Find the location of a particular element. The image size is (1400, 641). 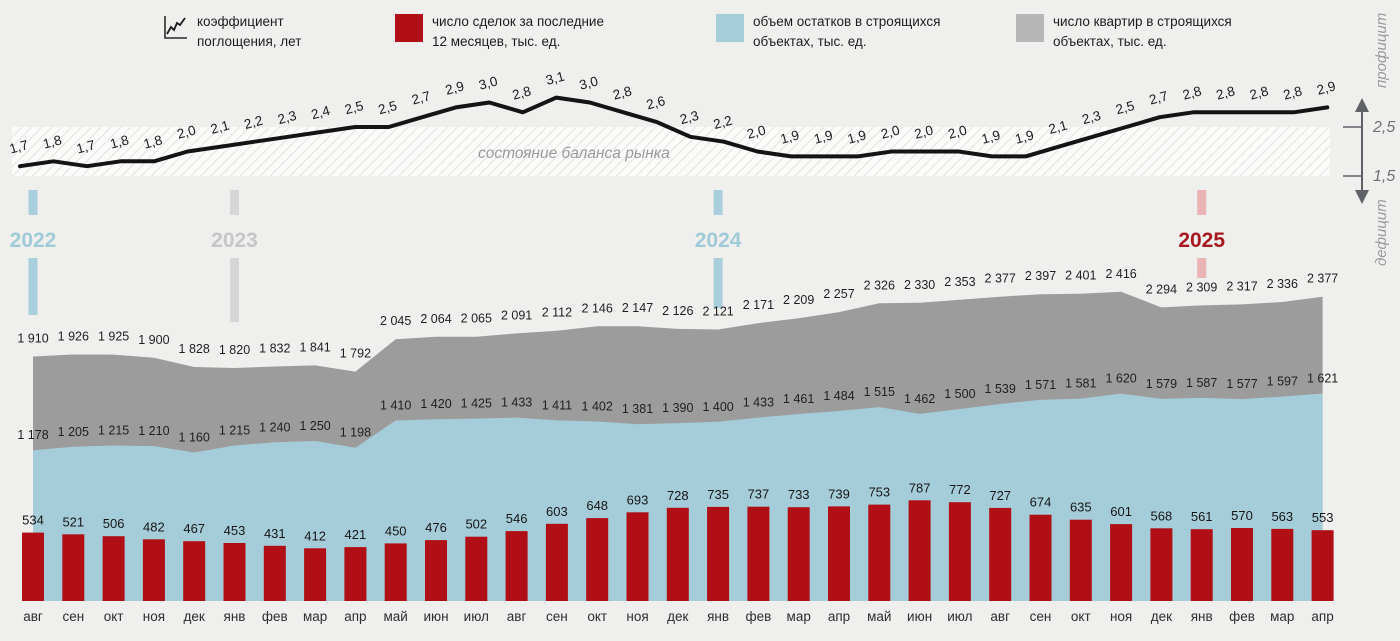

deals-value-label: 563 is located at coordinates (1282, 516).